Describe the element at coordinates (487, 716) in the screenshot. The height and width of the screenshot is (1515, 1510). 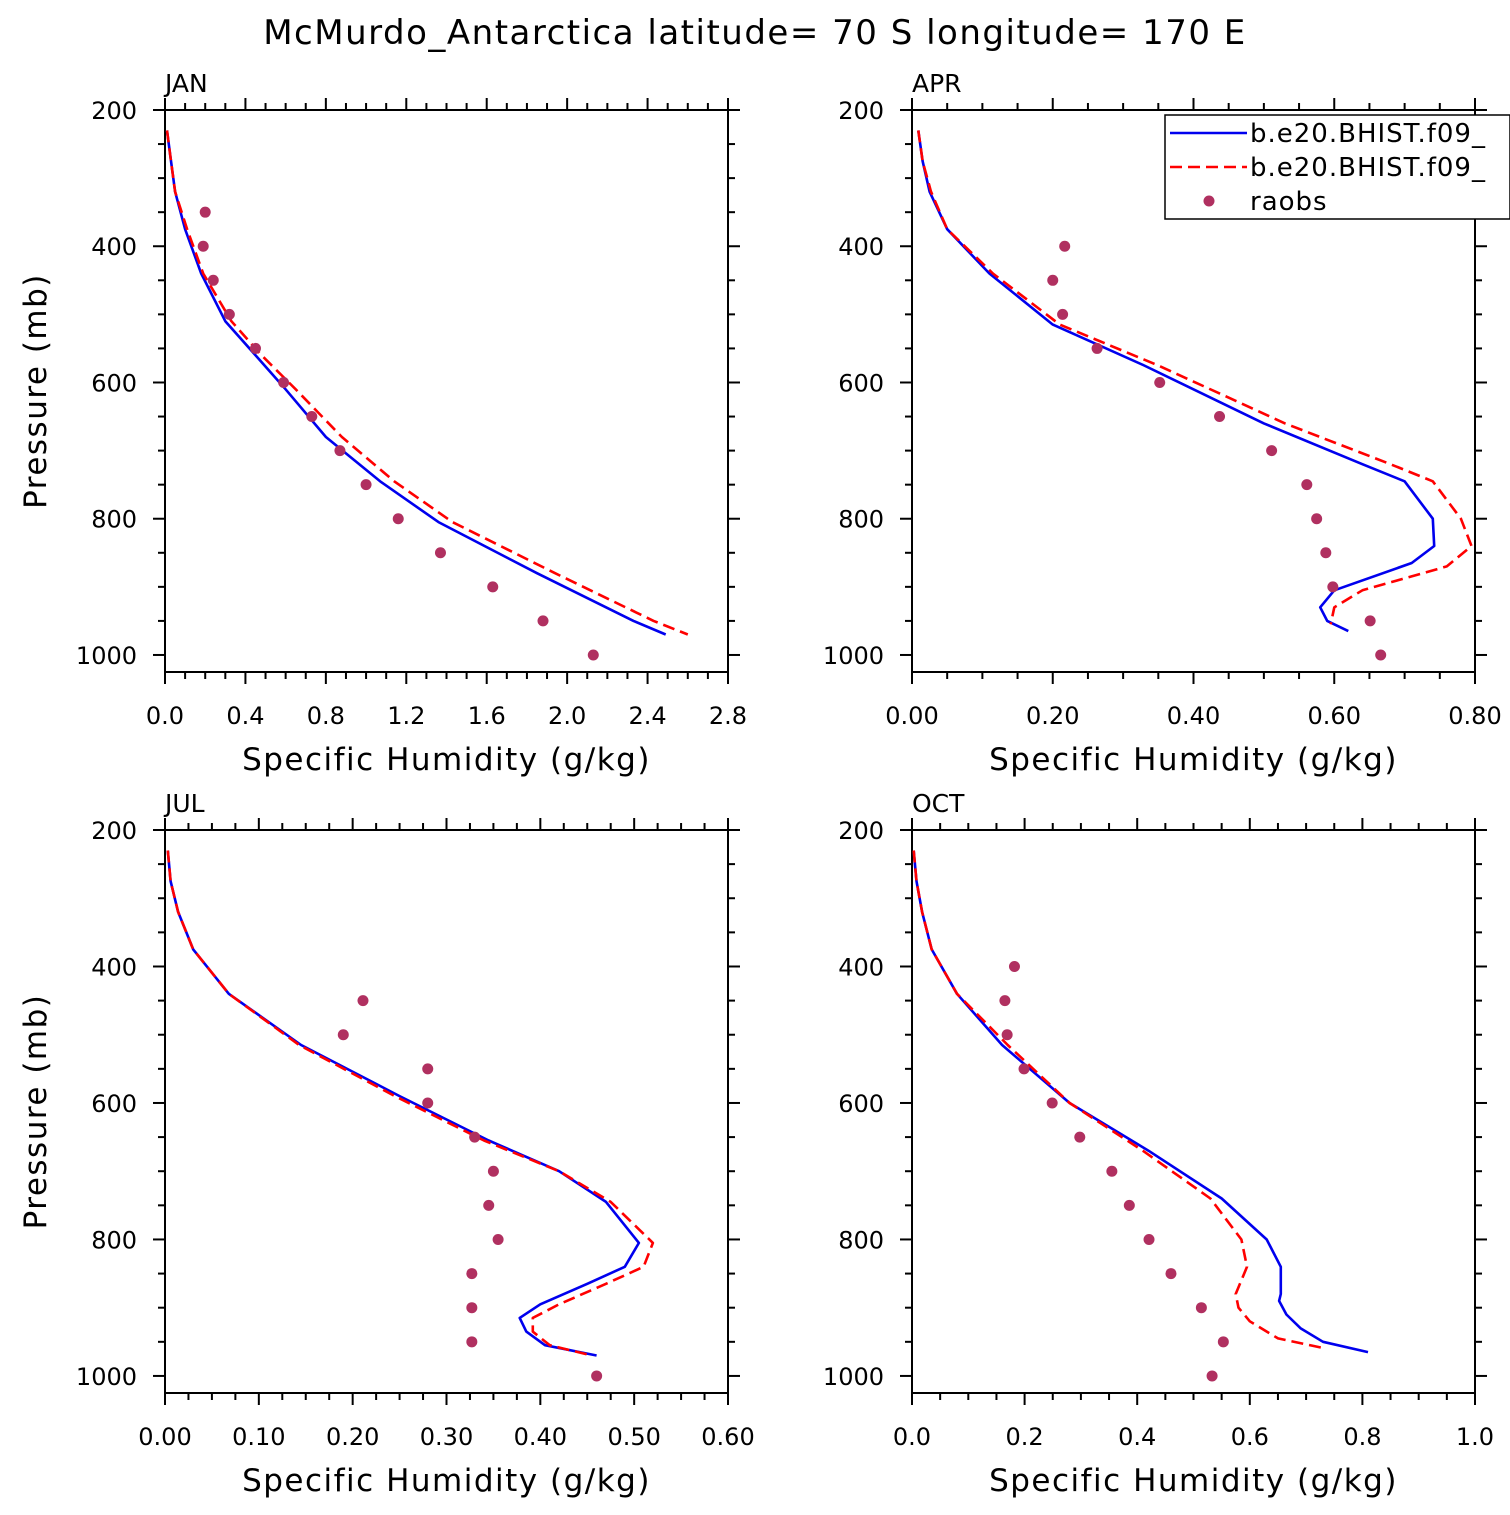
I see `x-tick-label: 1.6` at that location.